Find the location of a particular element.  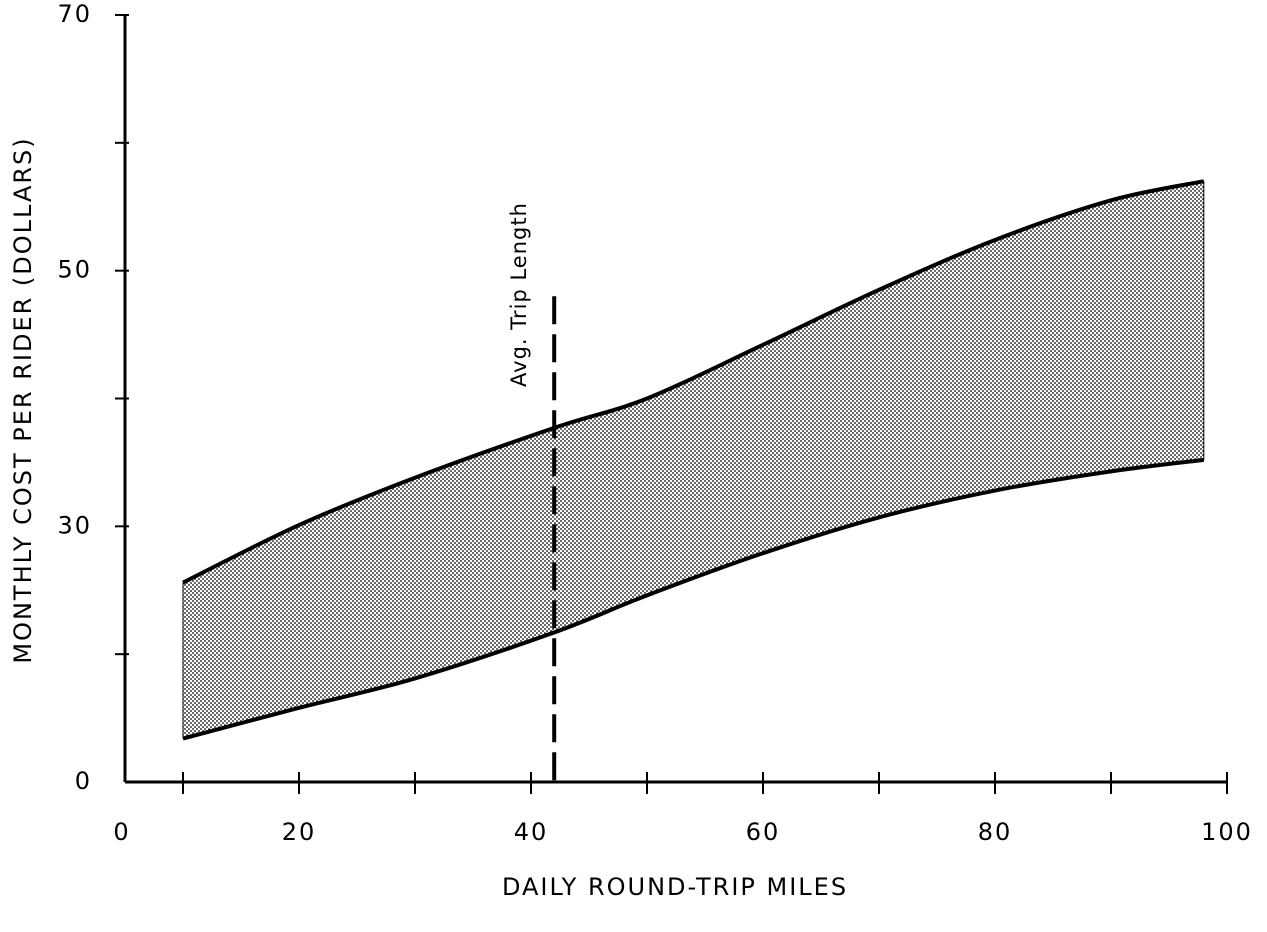

x-tick-label: 20 is located at coordinates (299, 832).